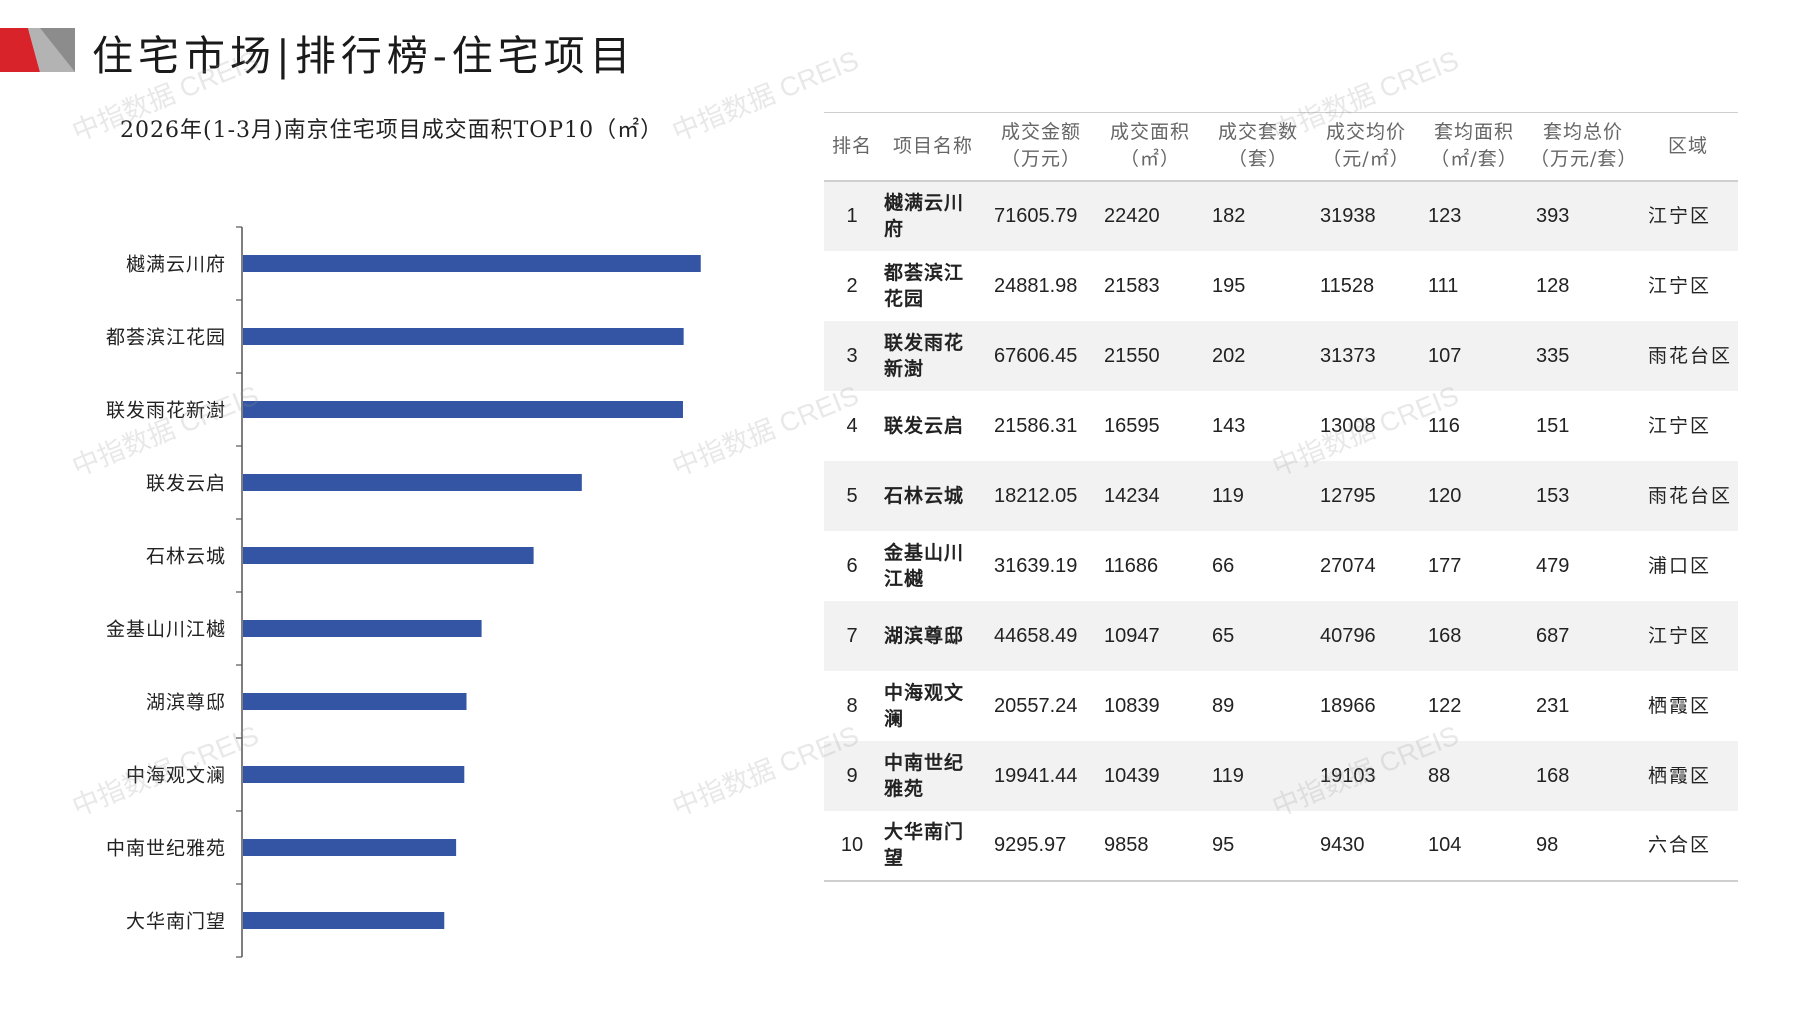  What do you see at coordinates (1553, 635) in the screenshot?
I see `table-cell: 687` at bounding box center [1553, 635].